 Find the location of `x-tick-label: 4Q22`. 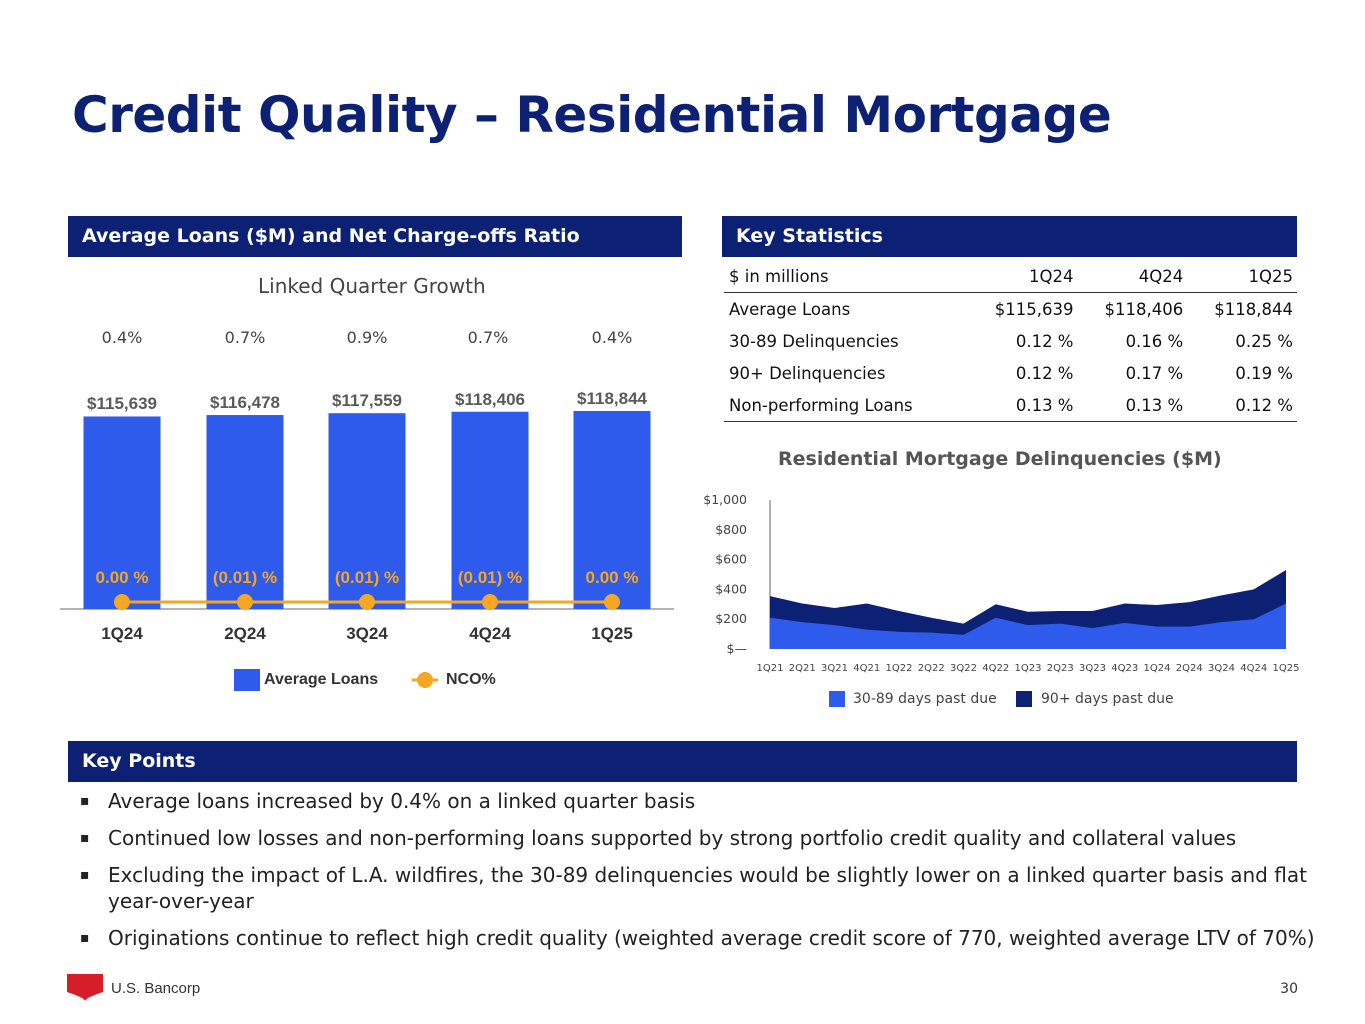

x-tick-label: 4Q22 is located at coordinates (995, 668).